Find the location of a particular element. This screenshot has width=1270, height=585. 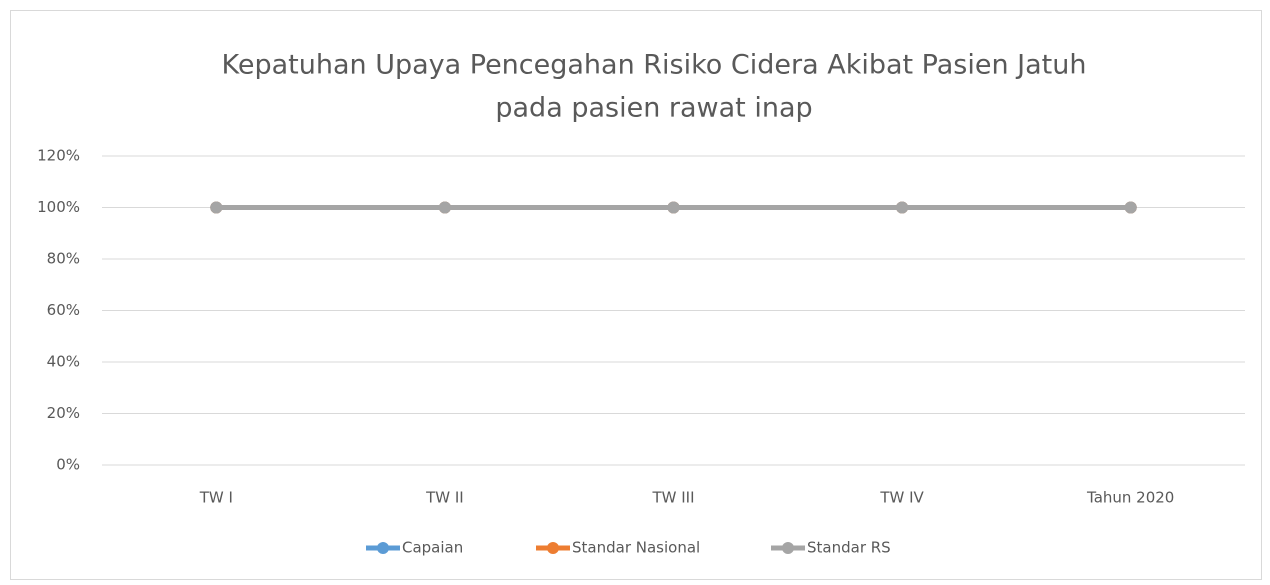

x-tick-label: TW II is located at coordinates (444, 498).